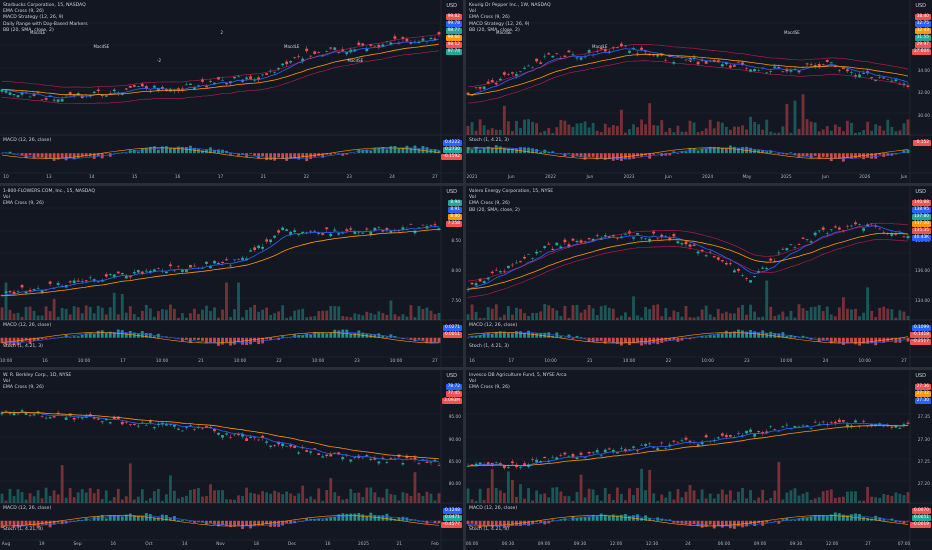 This screenshot has height=550, width=932. Describe the element at coordinates (49, 191) in the screenshot. I see `legend-item: 1-800-FLOWERS.COM, Inc., 15, NASDAQ` at that location.